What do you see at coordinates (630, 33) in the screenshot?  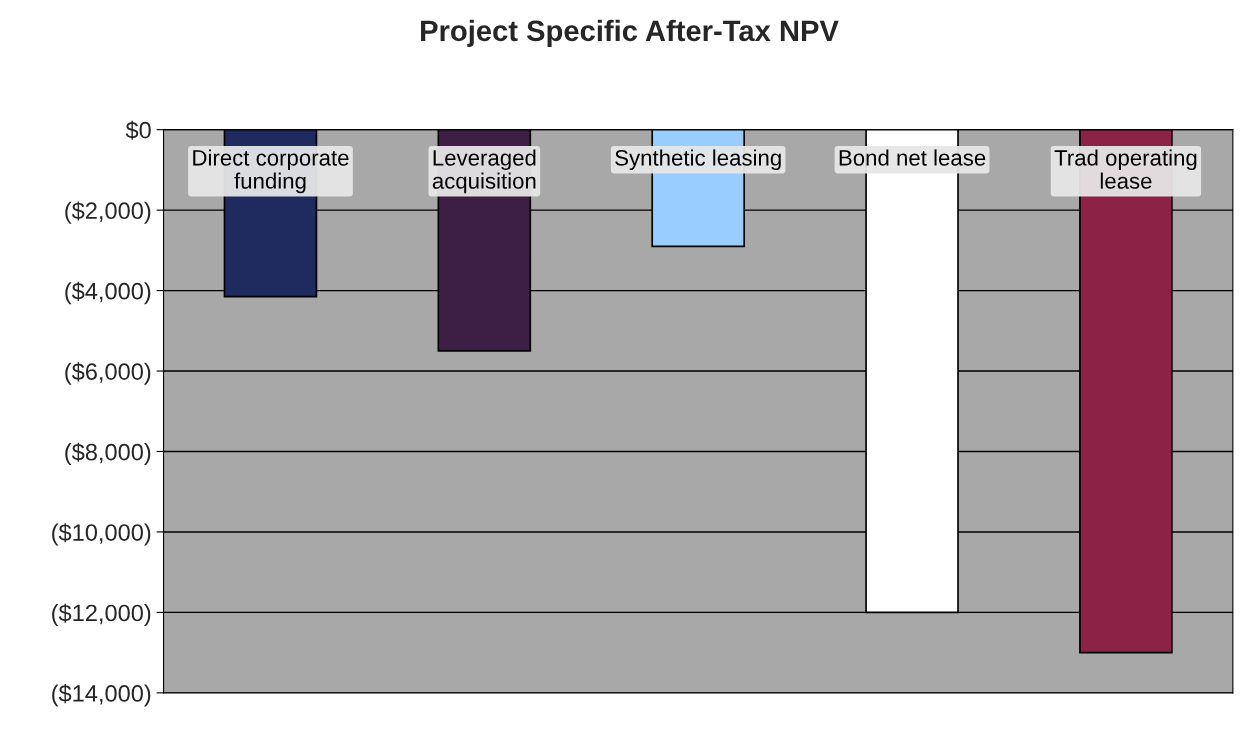 I see `chart-title: Project Specific After-Tax NPV` at bounding box center [630, 33].